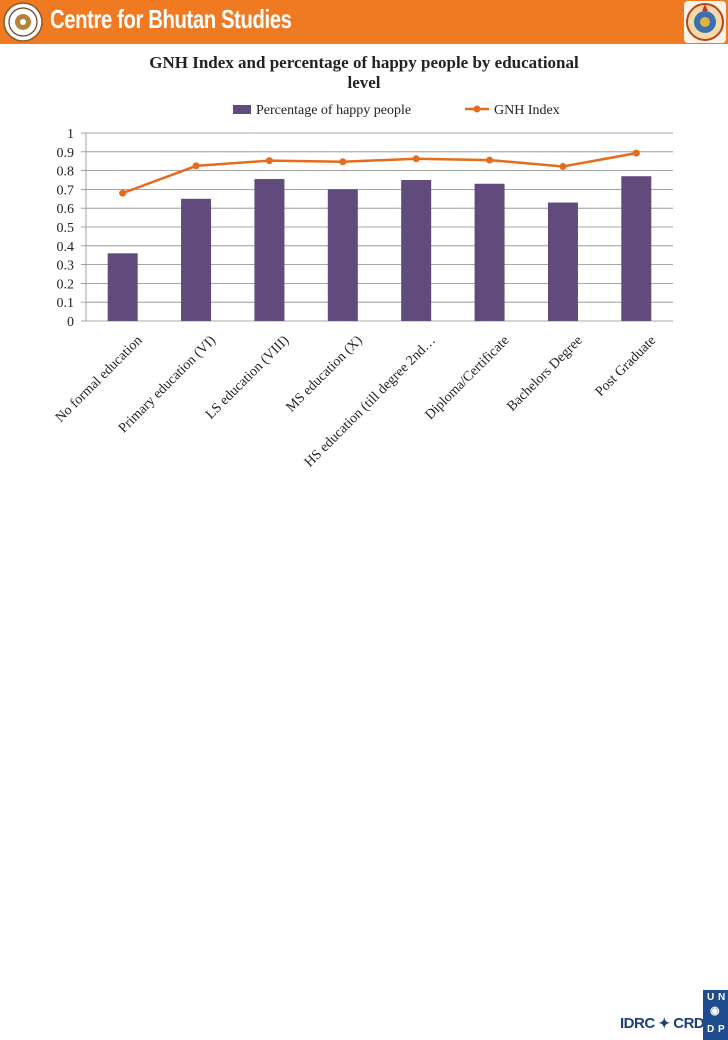 The width and height of the screenshot is (728, 1040). I want to click on y-tick-label: 0.3, so click(66, 266).